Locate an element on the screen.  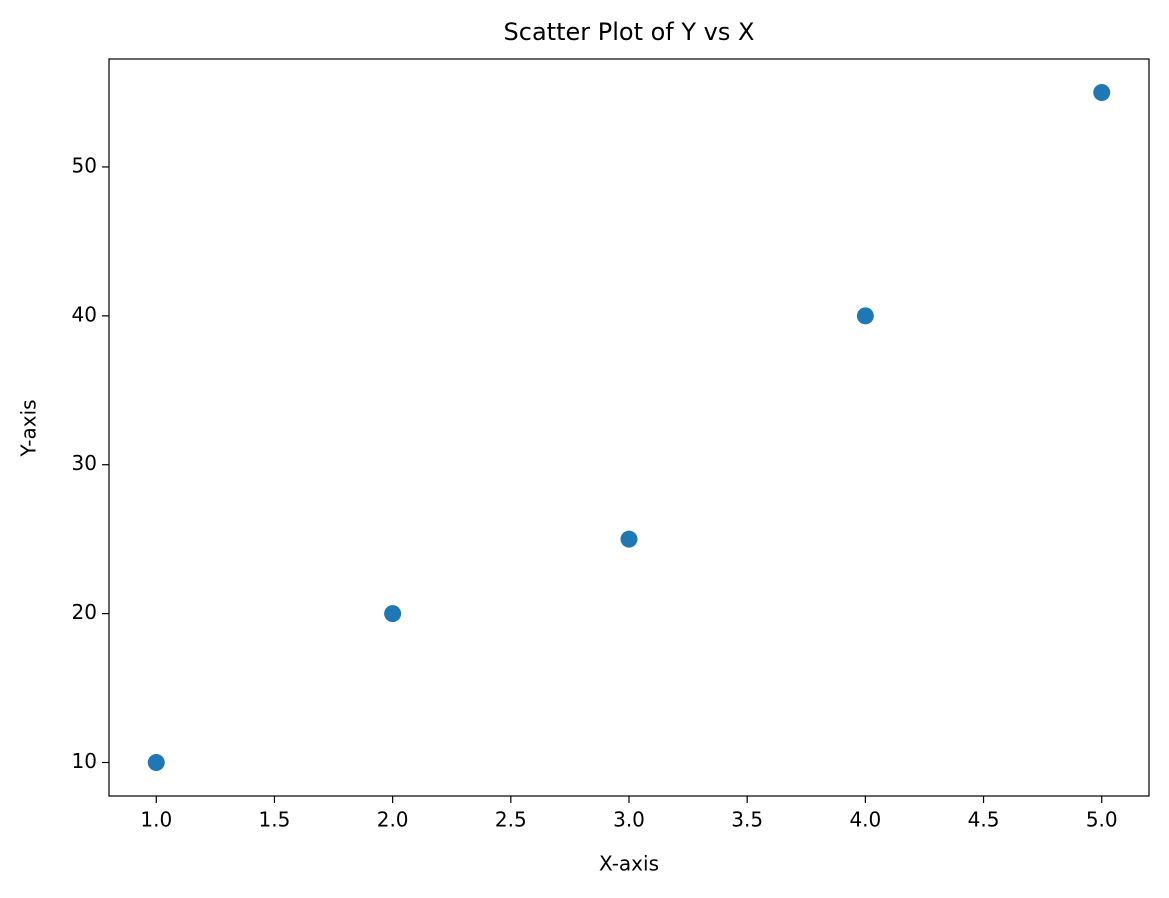
x-axis-label: X-axis is located at coordinates (629, 864).